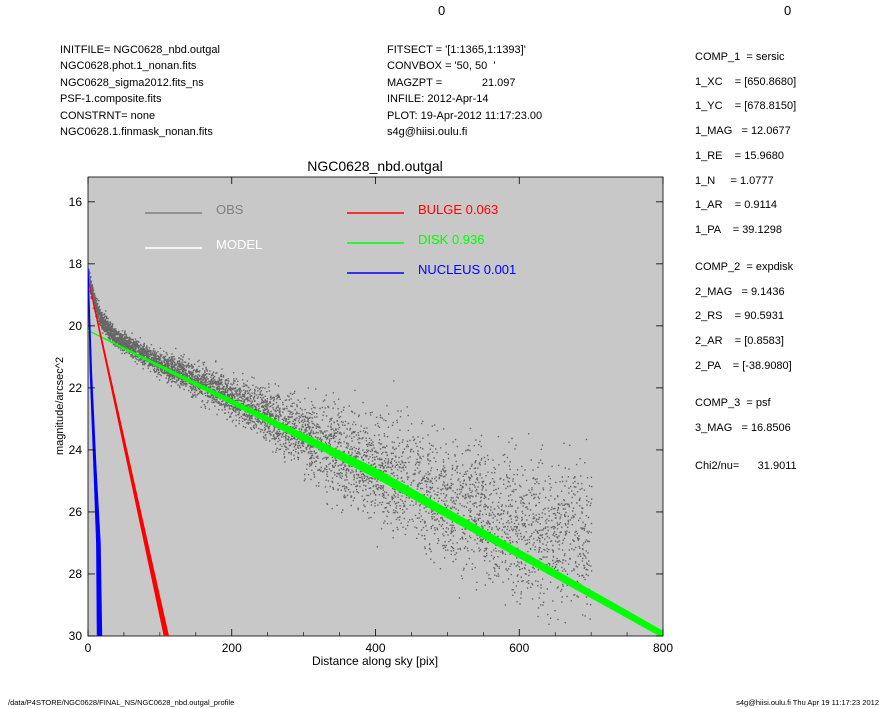 Image resolution: width=885 pixels, height=708 pixels. Describe the element at coordinates (375, 661) in the screenshot. I see `x-axis-label: Distance along sky [pix]` at that location.